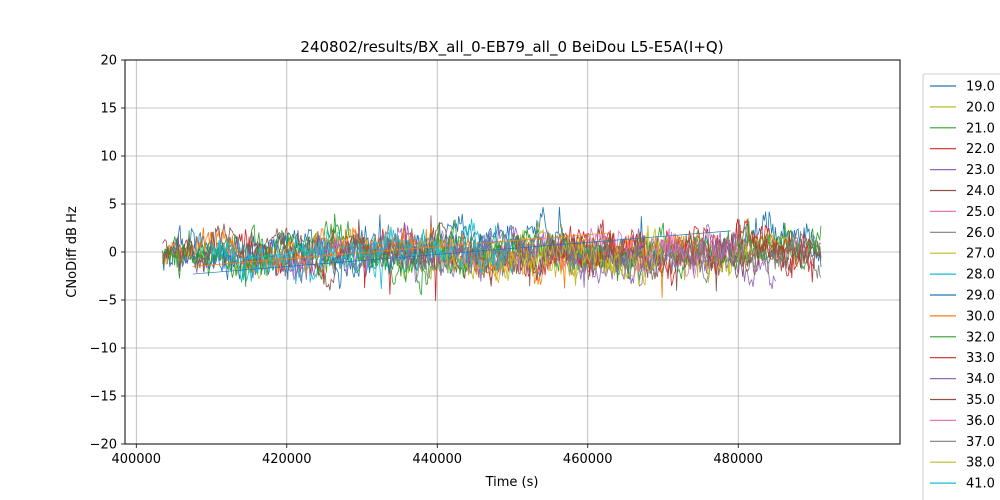 Image resolution: width=1000 pixels, height=500 pixels. I want to click on y-tick-label: 5, so click(113, 205).